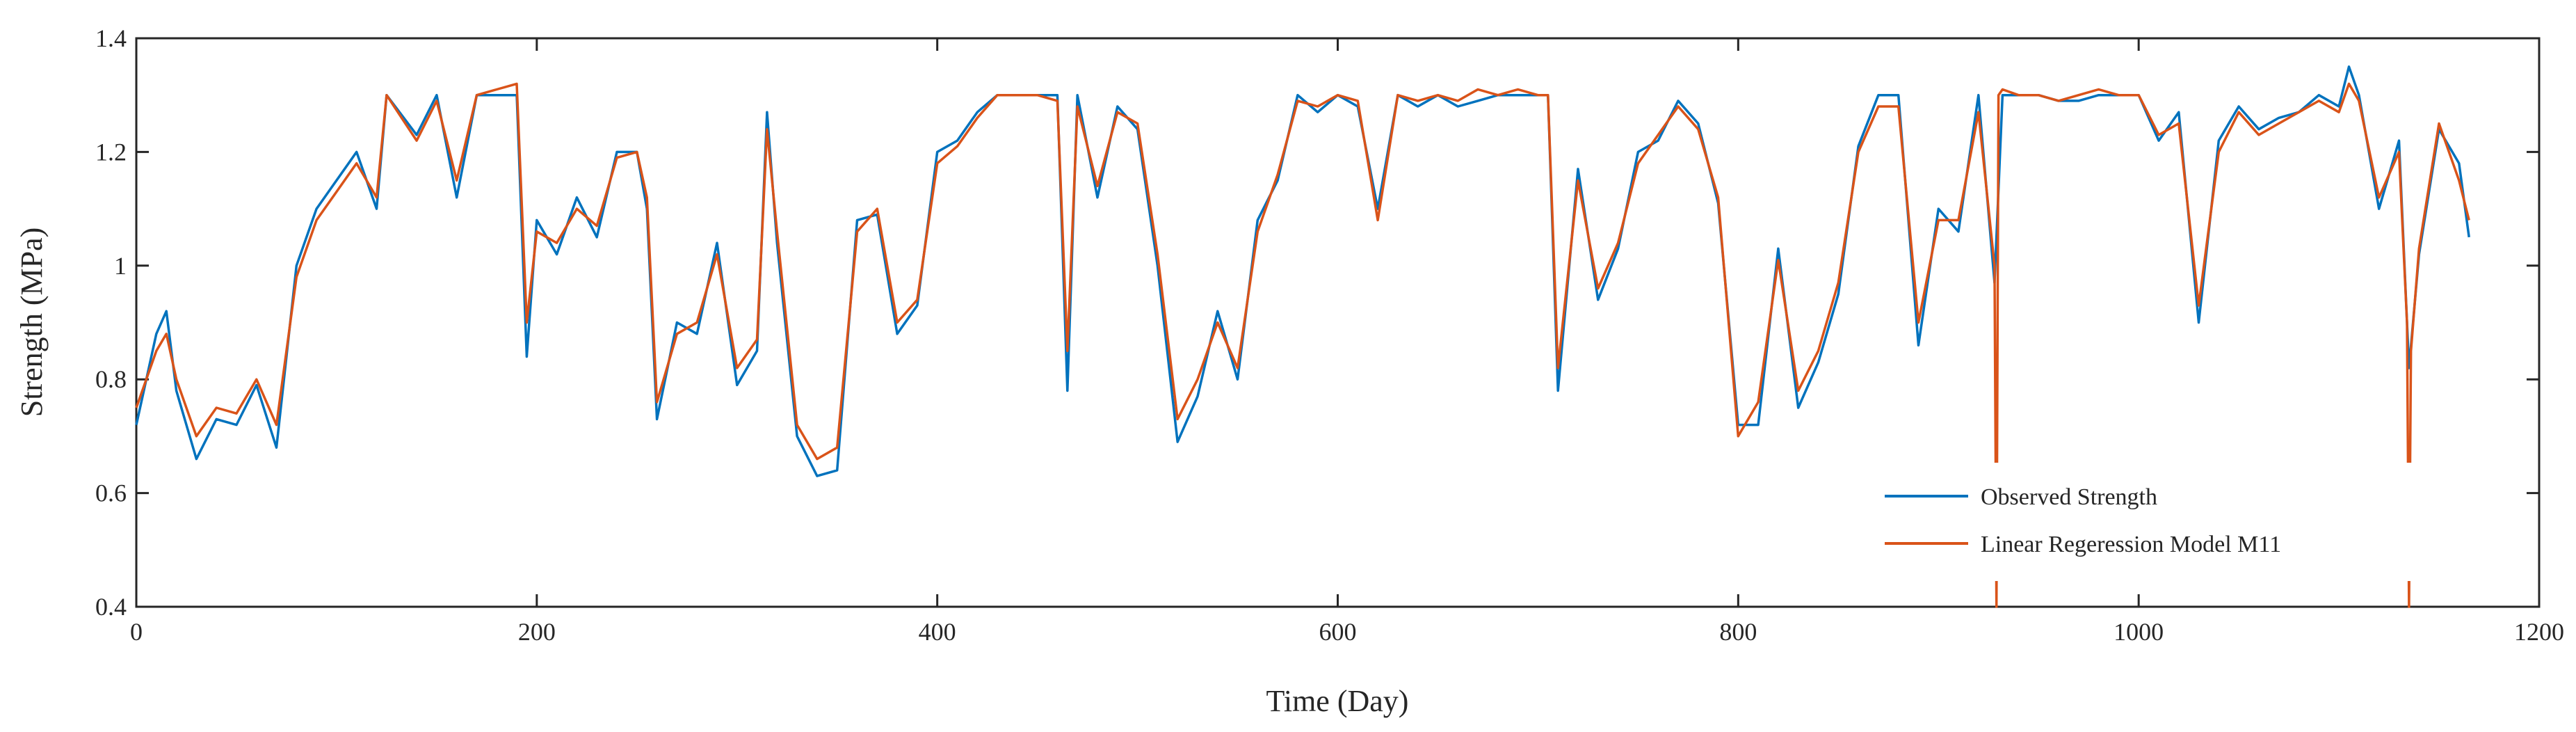  I want to click on y-tick-label: 1, so click(120, 266).